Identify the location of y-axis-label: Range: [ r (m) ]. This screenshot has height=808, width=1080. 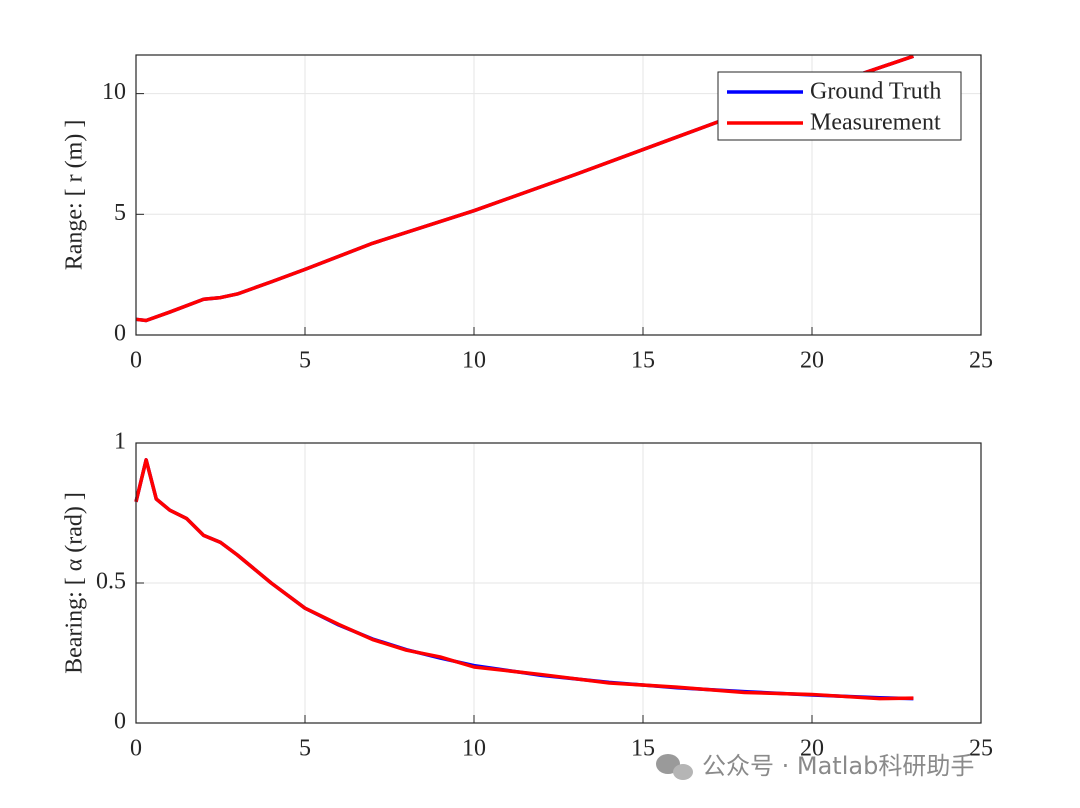
(75, 195).